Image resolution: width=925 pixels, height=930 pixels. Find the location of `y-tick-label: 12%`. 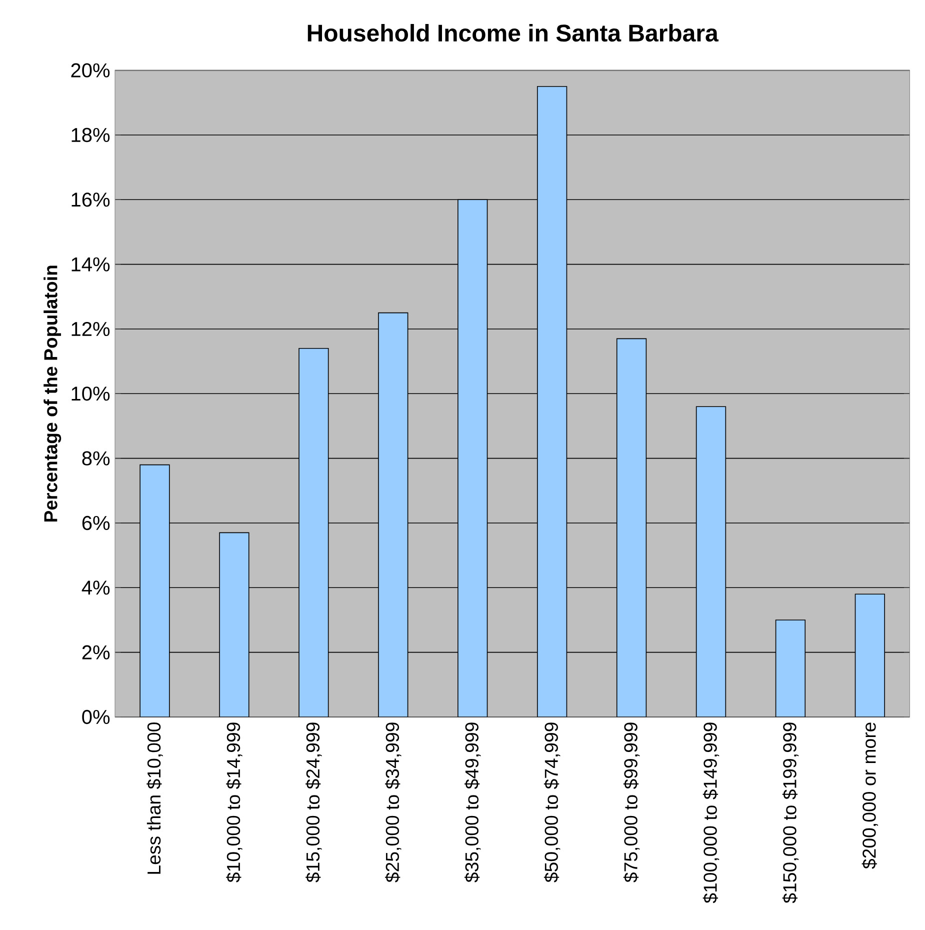

y-tick-label: 12% is located at coordinates (91, 329).